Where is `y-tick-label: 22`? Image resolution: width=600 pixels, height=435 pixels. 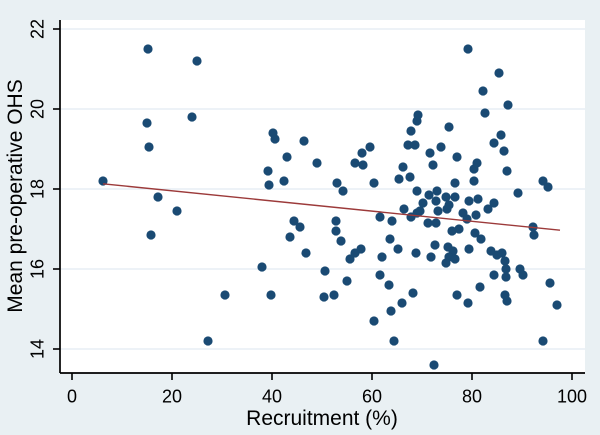
y-tick-label: 22 is located at coordinates (37, 29).